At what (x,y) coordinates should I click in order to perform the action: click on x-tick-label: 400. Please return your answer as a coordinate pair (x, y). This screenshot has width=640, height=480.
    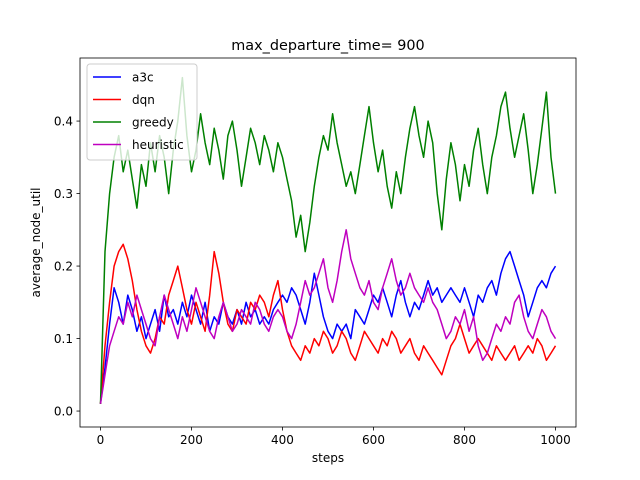
    Looking at the image, I should click on (282, 440).